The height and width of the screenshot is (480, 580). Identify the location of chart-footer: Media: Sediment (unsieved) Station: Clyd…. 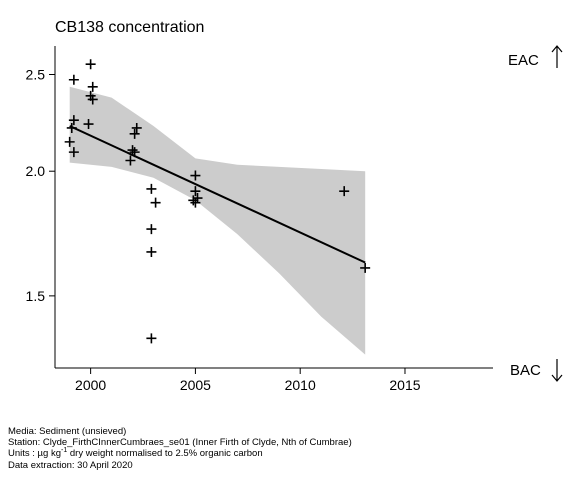
(180, 448).